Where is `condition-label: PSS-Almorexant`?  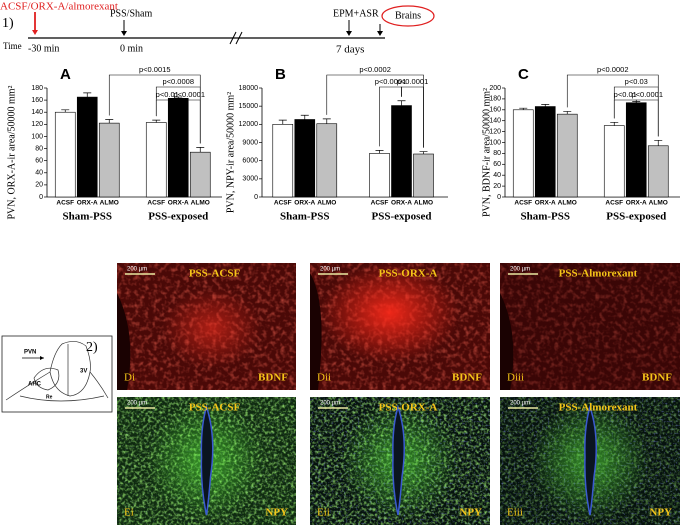
condition-label: PSS-Almorexant is located at coordinates (598, 274).